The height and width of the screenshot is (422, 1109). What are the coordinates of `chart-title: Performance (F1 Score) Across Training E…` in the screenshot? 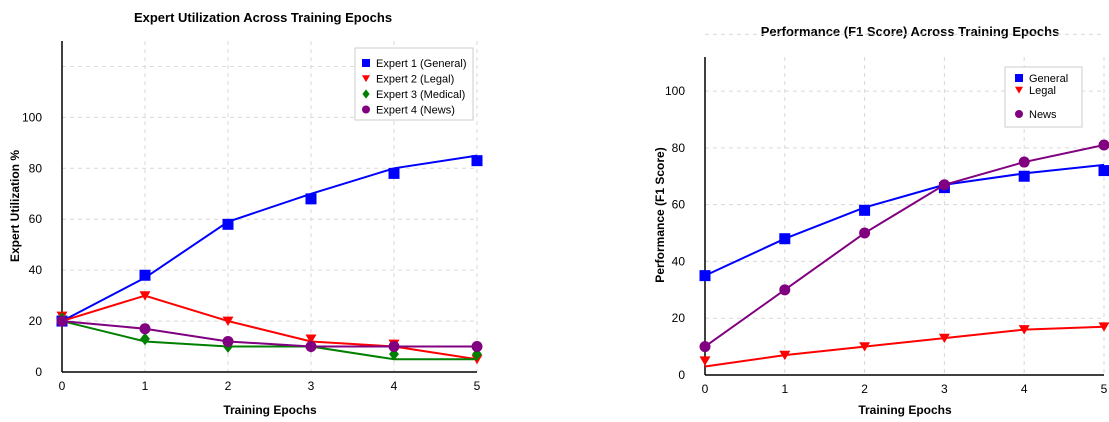 It's located at (910, 31).